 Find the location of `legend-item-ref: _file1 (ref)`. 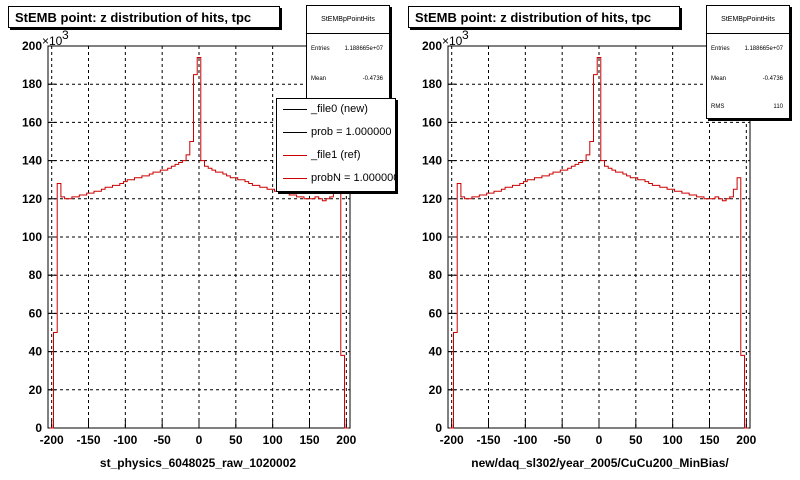

legend-item-ref: _file1 (ref) is located at coordinates (336, 156).